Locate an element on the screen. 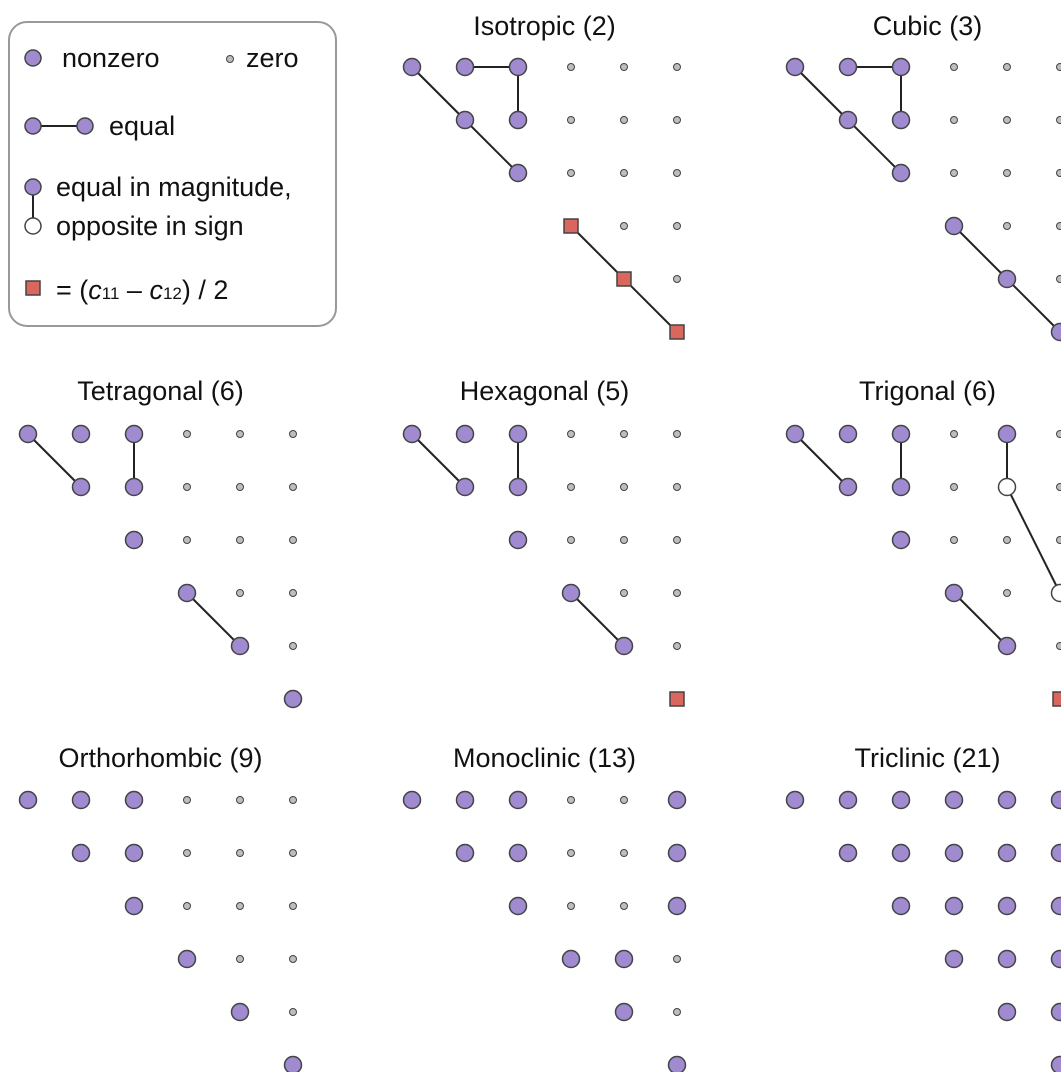  legend-equal-marker-left is located at coordinates (33, 126).